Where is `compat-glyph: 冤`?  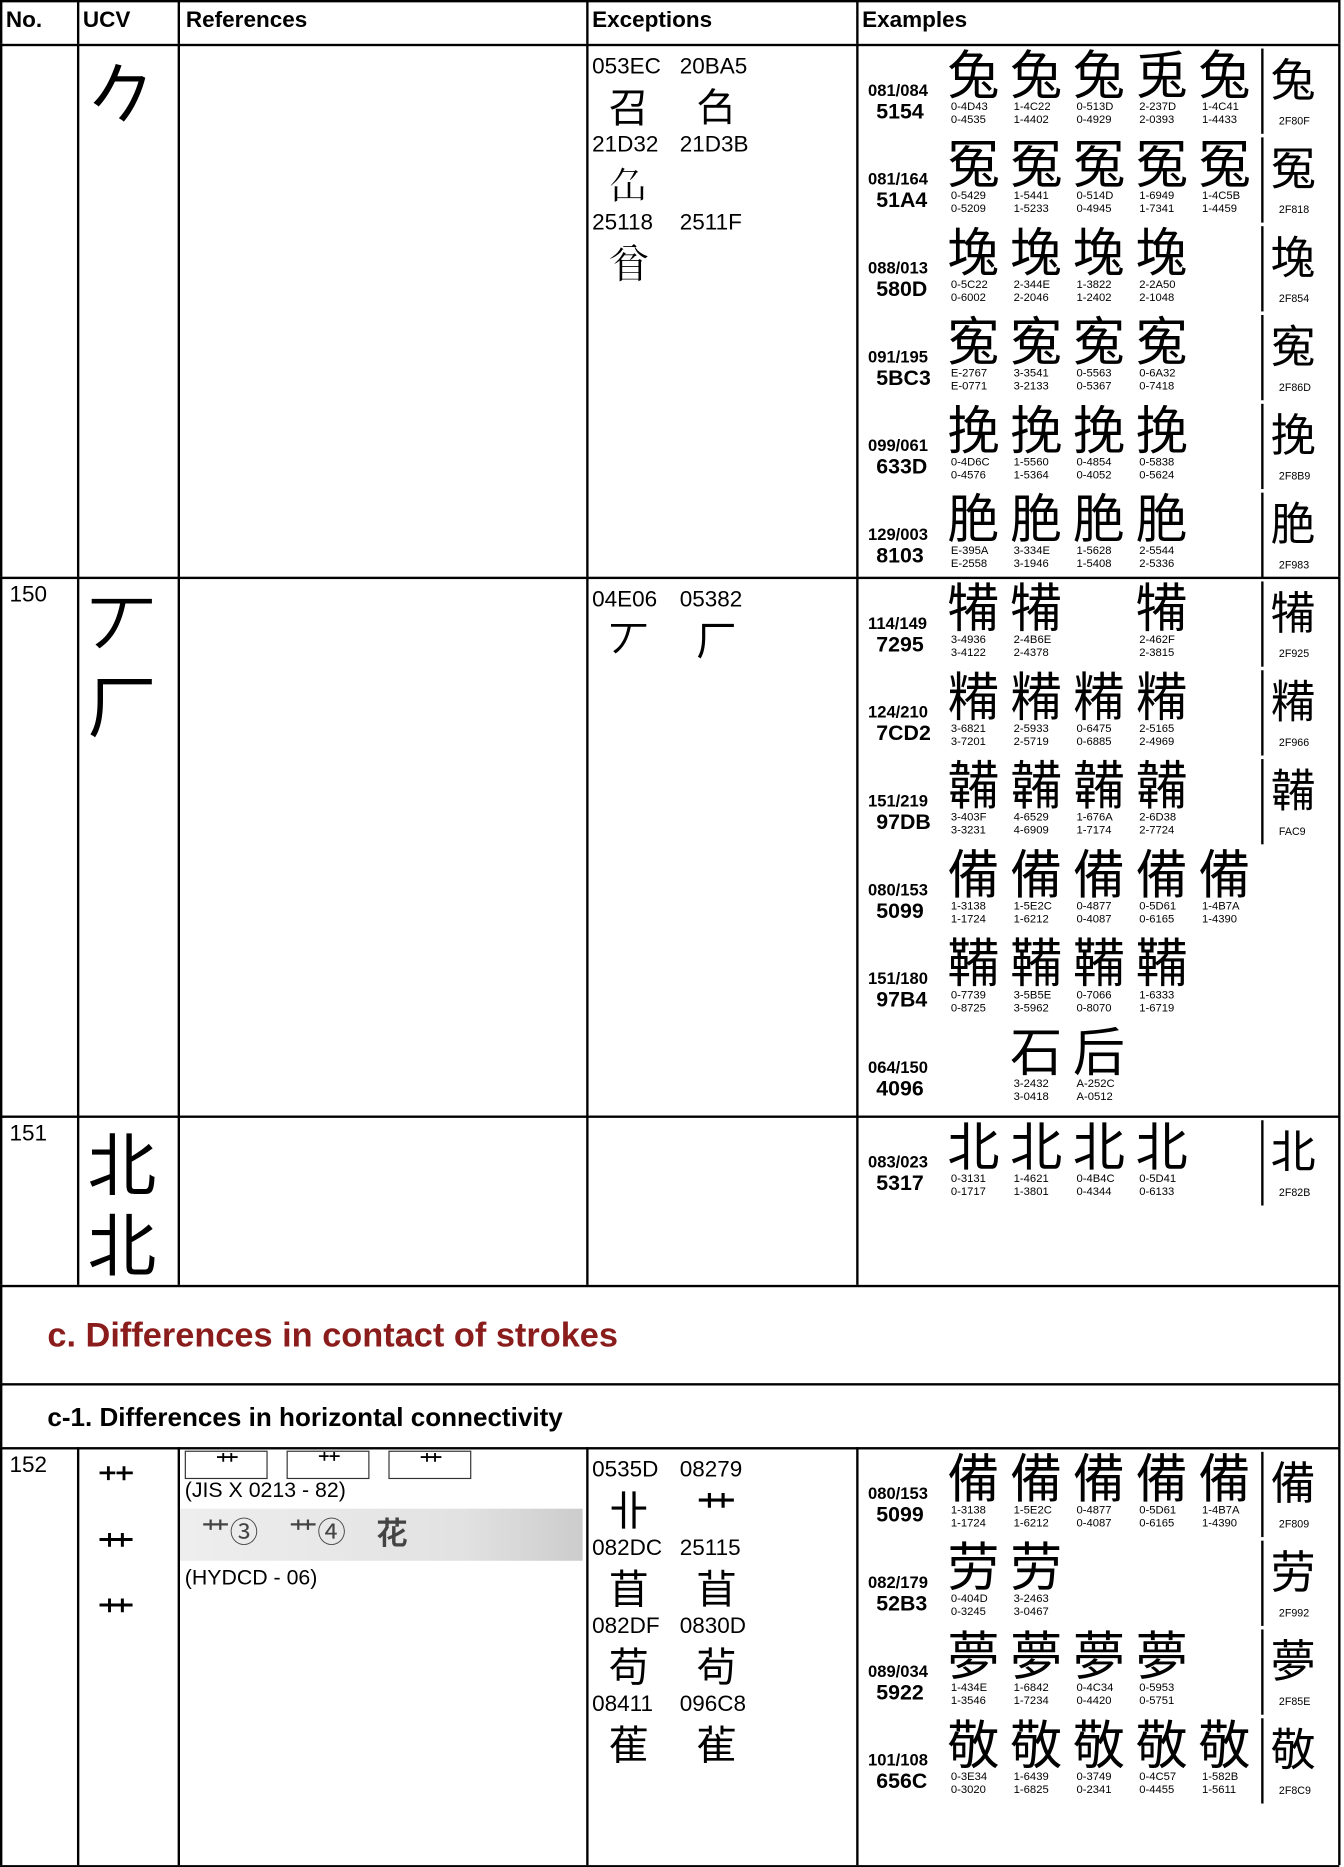
compat-glyph: 冤 is located at coordinates (1293, 170).